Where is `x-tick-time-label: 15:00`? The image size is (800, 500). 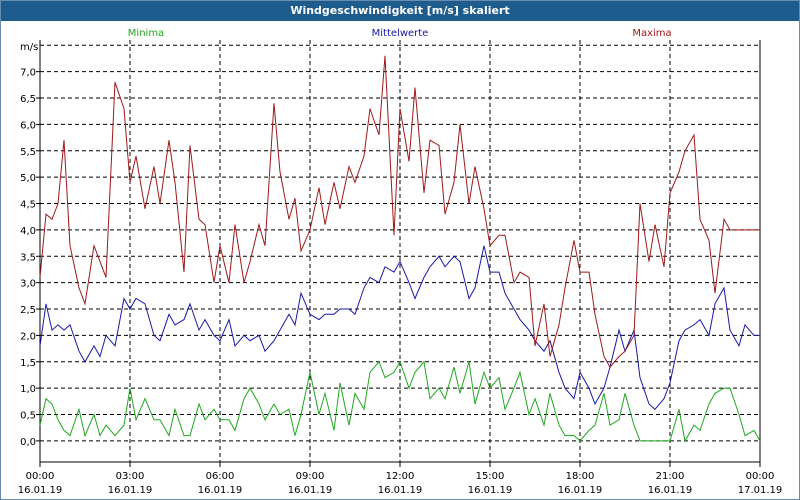 x-tick-time-label: 15:00 is located at coordinates (490, 476).